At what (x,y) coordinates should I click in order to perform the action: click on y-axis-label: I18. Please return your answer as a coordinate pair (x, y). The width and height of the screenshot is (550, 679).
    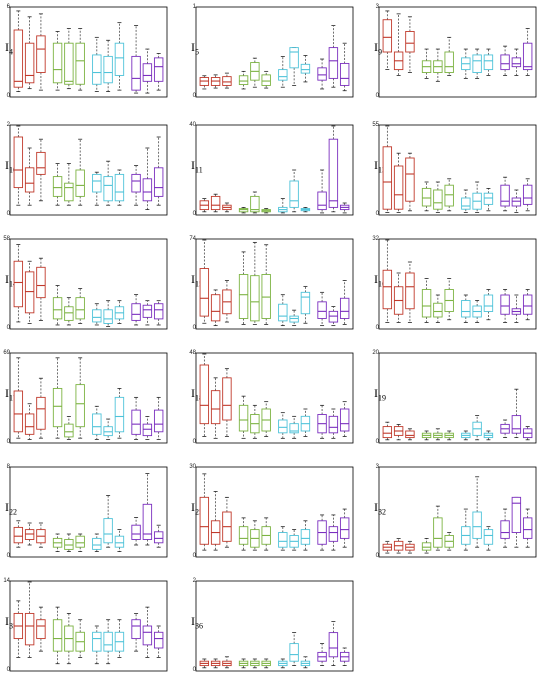
    Looking at the image, I should click on (197, 394).